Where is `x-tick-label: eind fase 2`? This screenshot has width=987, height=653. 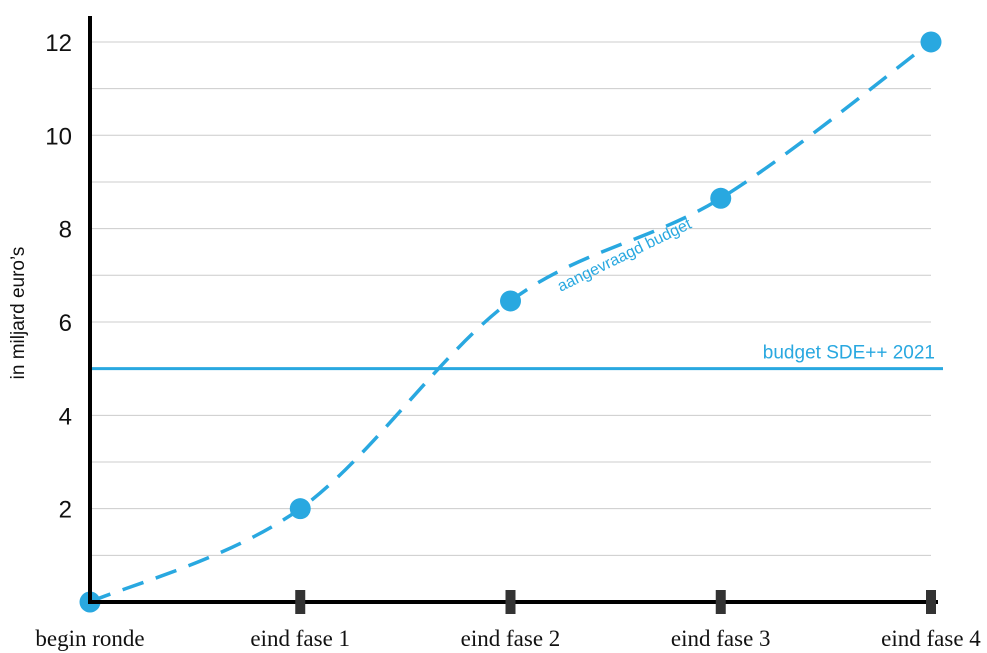
x-tick-label: eind fase 2 is located at coordinates (511, 638).